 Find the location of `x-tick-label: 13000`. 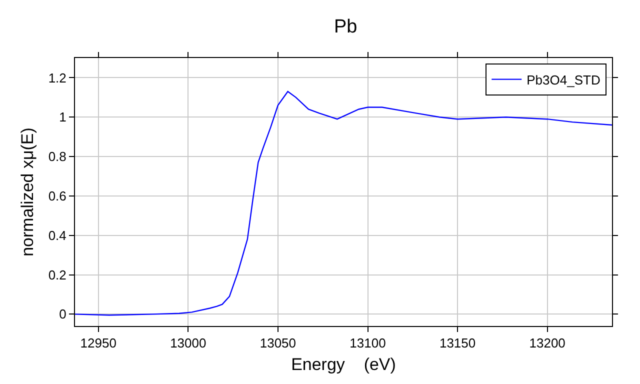

x-tick-label: 13000 is located at coordinates (188, 343).